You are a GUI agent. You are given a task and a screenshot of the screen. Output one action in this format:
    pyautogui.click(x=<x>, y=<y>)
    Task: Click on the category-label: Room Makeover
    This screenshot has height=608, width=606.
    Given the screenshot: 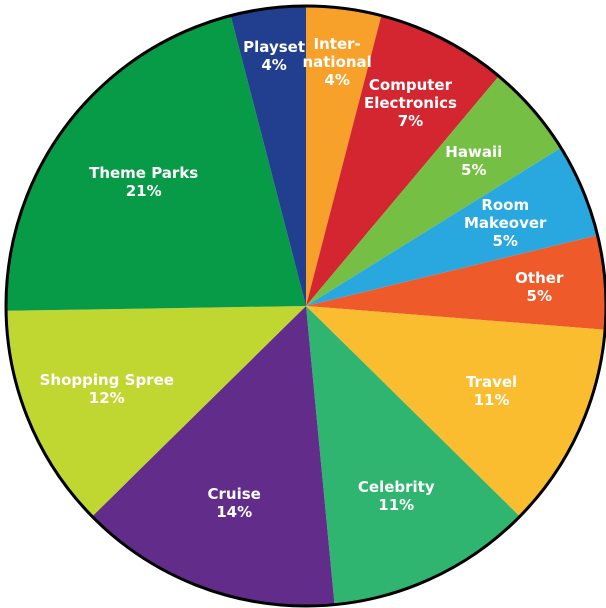 What is the action you would take?
    pyautogui.click(x=505, y=213)
    